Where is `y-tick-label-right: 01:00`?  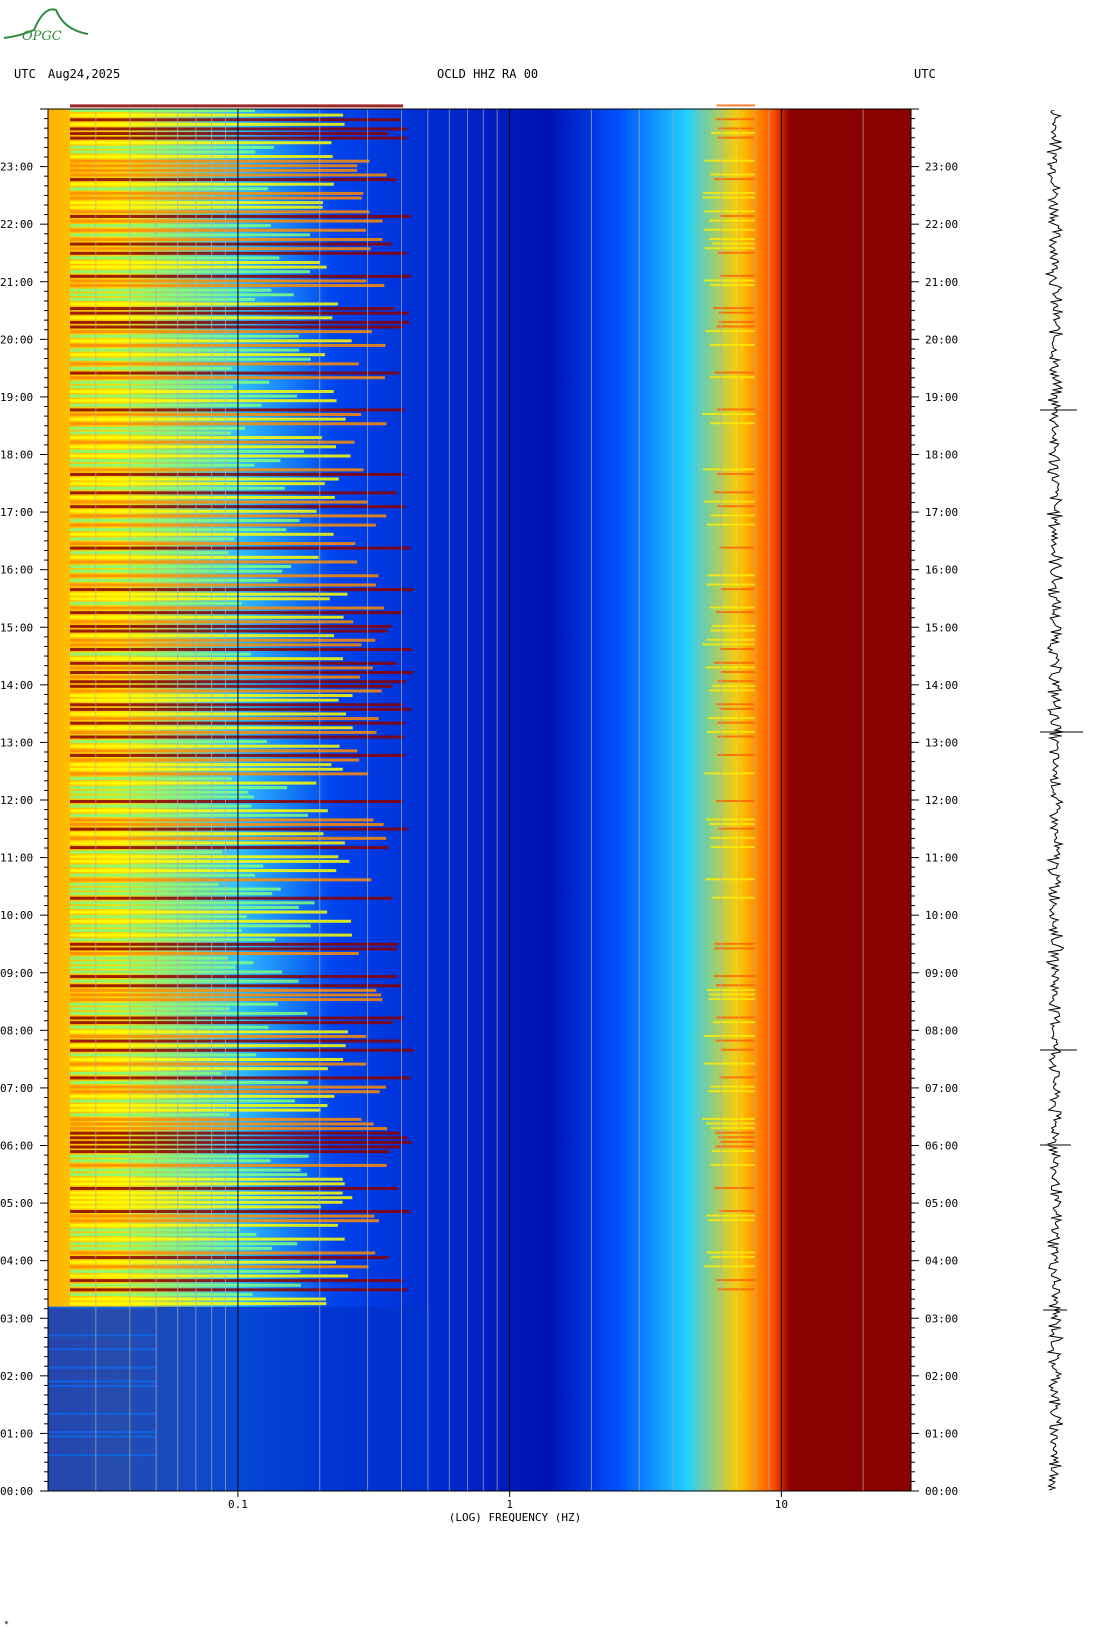
y-tick-label-right: 01:00 is located at coordinates (941, 1433).